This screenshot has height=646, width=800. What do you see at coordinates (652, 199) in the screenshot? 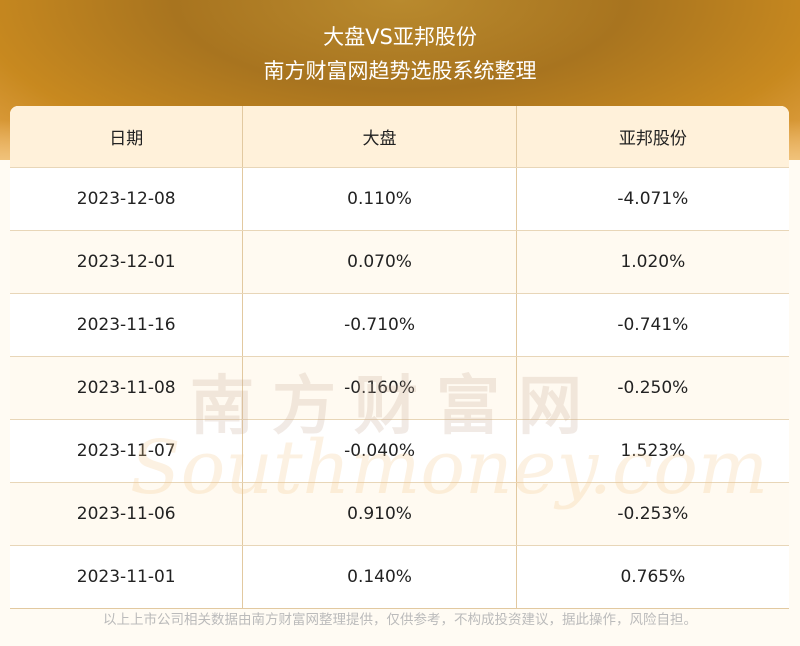
I see `stock-change-cell: -4.071%` at bounding box center [652, 199].